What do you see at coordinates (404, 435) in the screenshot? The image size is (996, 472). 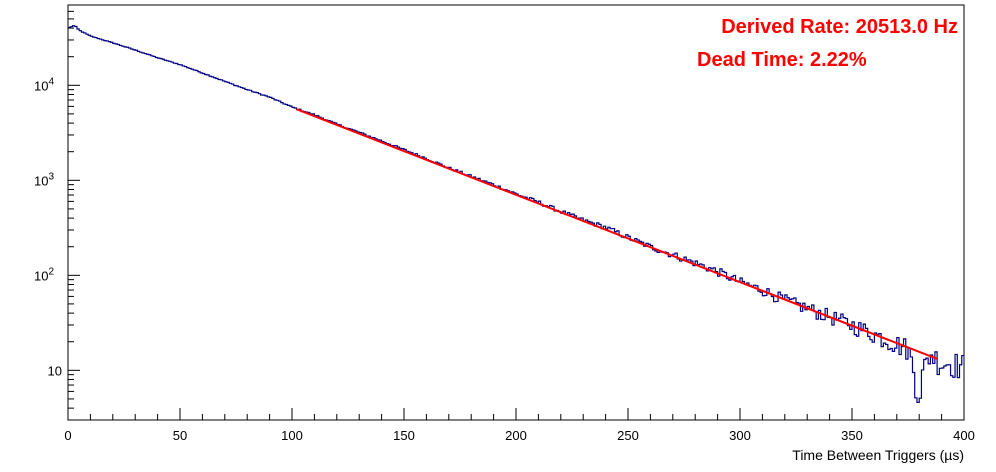 I see `x-tick-label: 150` at bounding box center [404, 435].